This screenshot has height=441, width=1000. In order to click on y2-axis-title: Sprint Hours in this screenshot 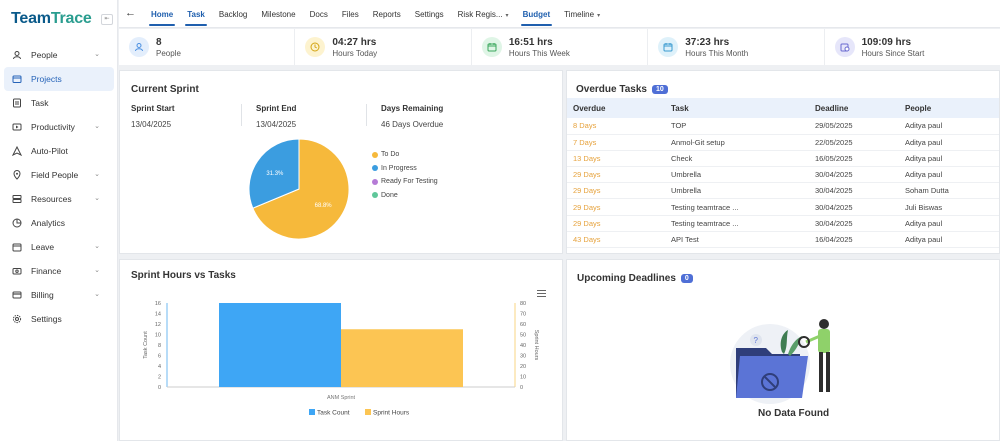, I will do `click(536, 345)`.